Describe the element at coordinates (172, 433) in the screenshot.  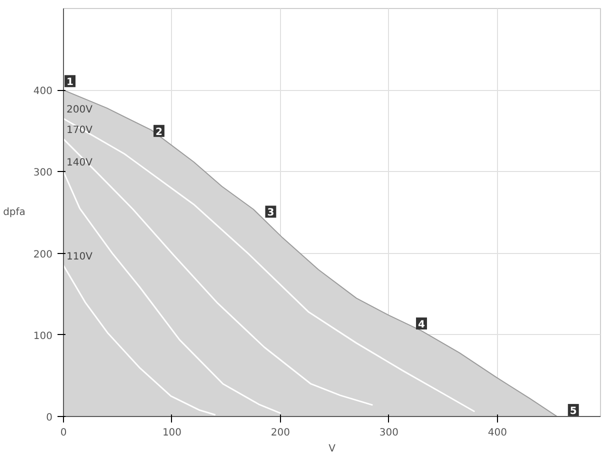
I see `x-tick-label: 100` at that location.